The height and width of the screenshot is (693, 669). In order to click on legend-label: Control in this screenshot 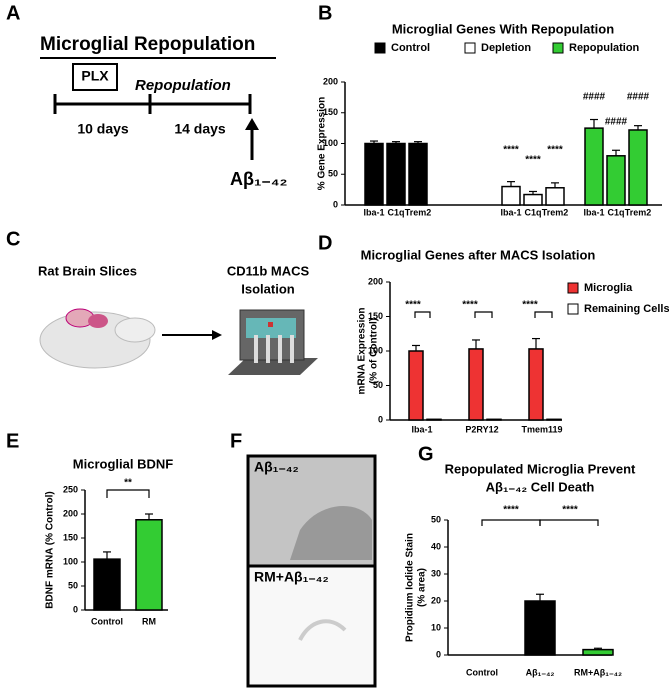, I will do `click(410, 48)`.